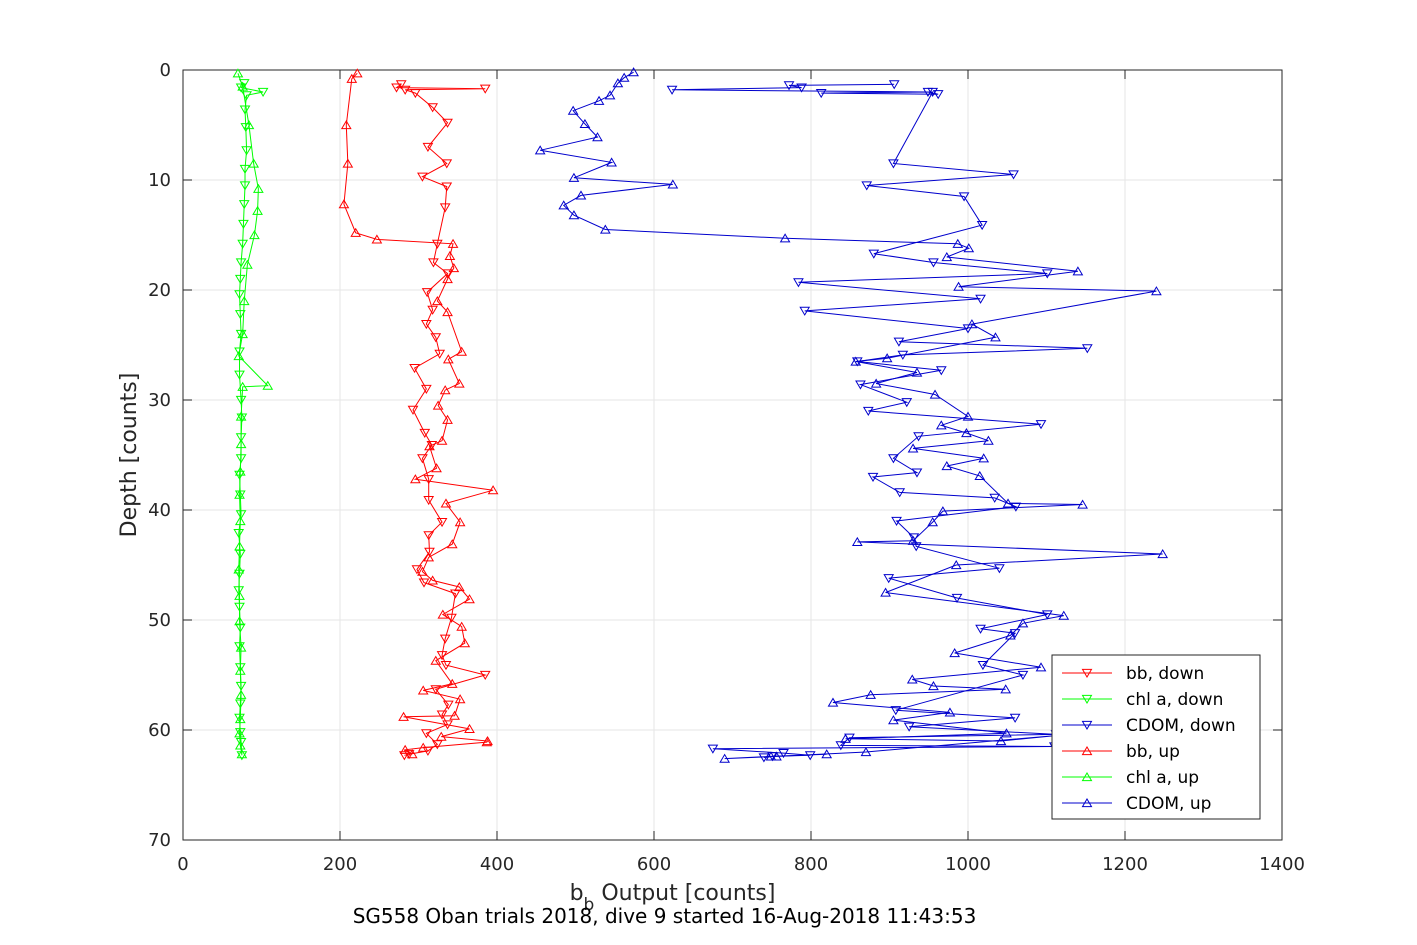 The width and height of the screenshot is (1417, 945). Describe the element at coordinates (441, 419) in the screenshot. I see `series-line` at that location.